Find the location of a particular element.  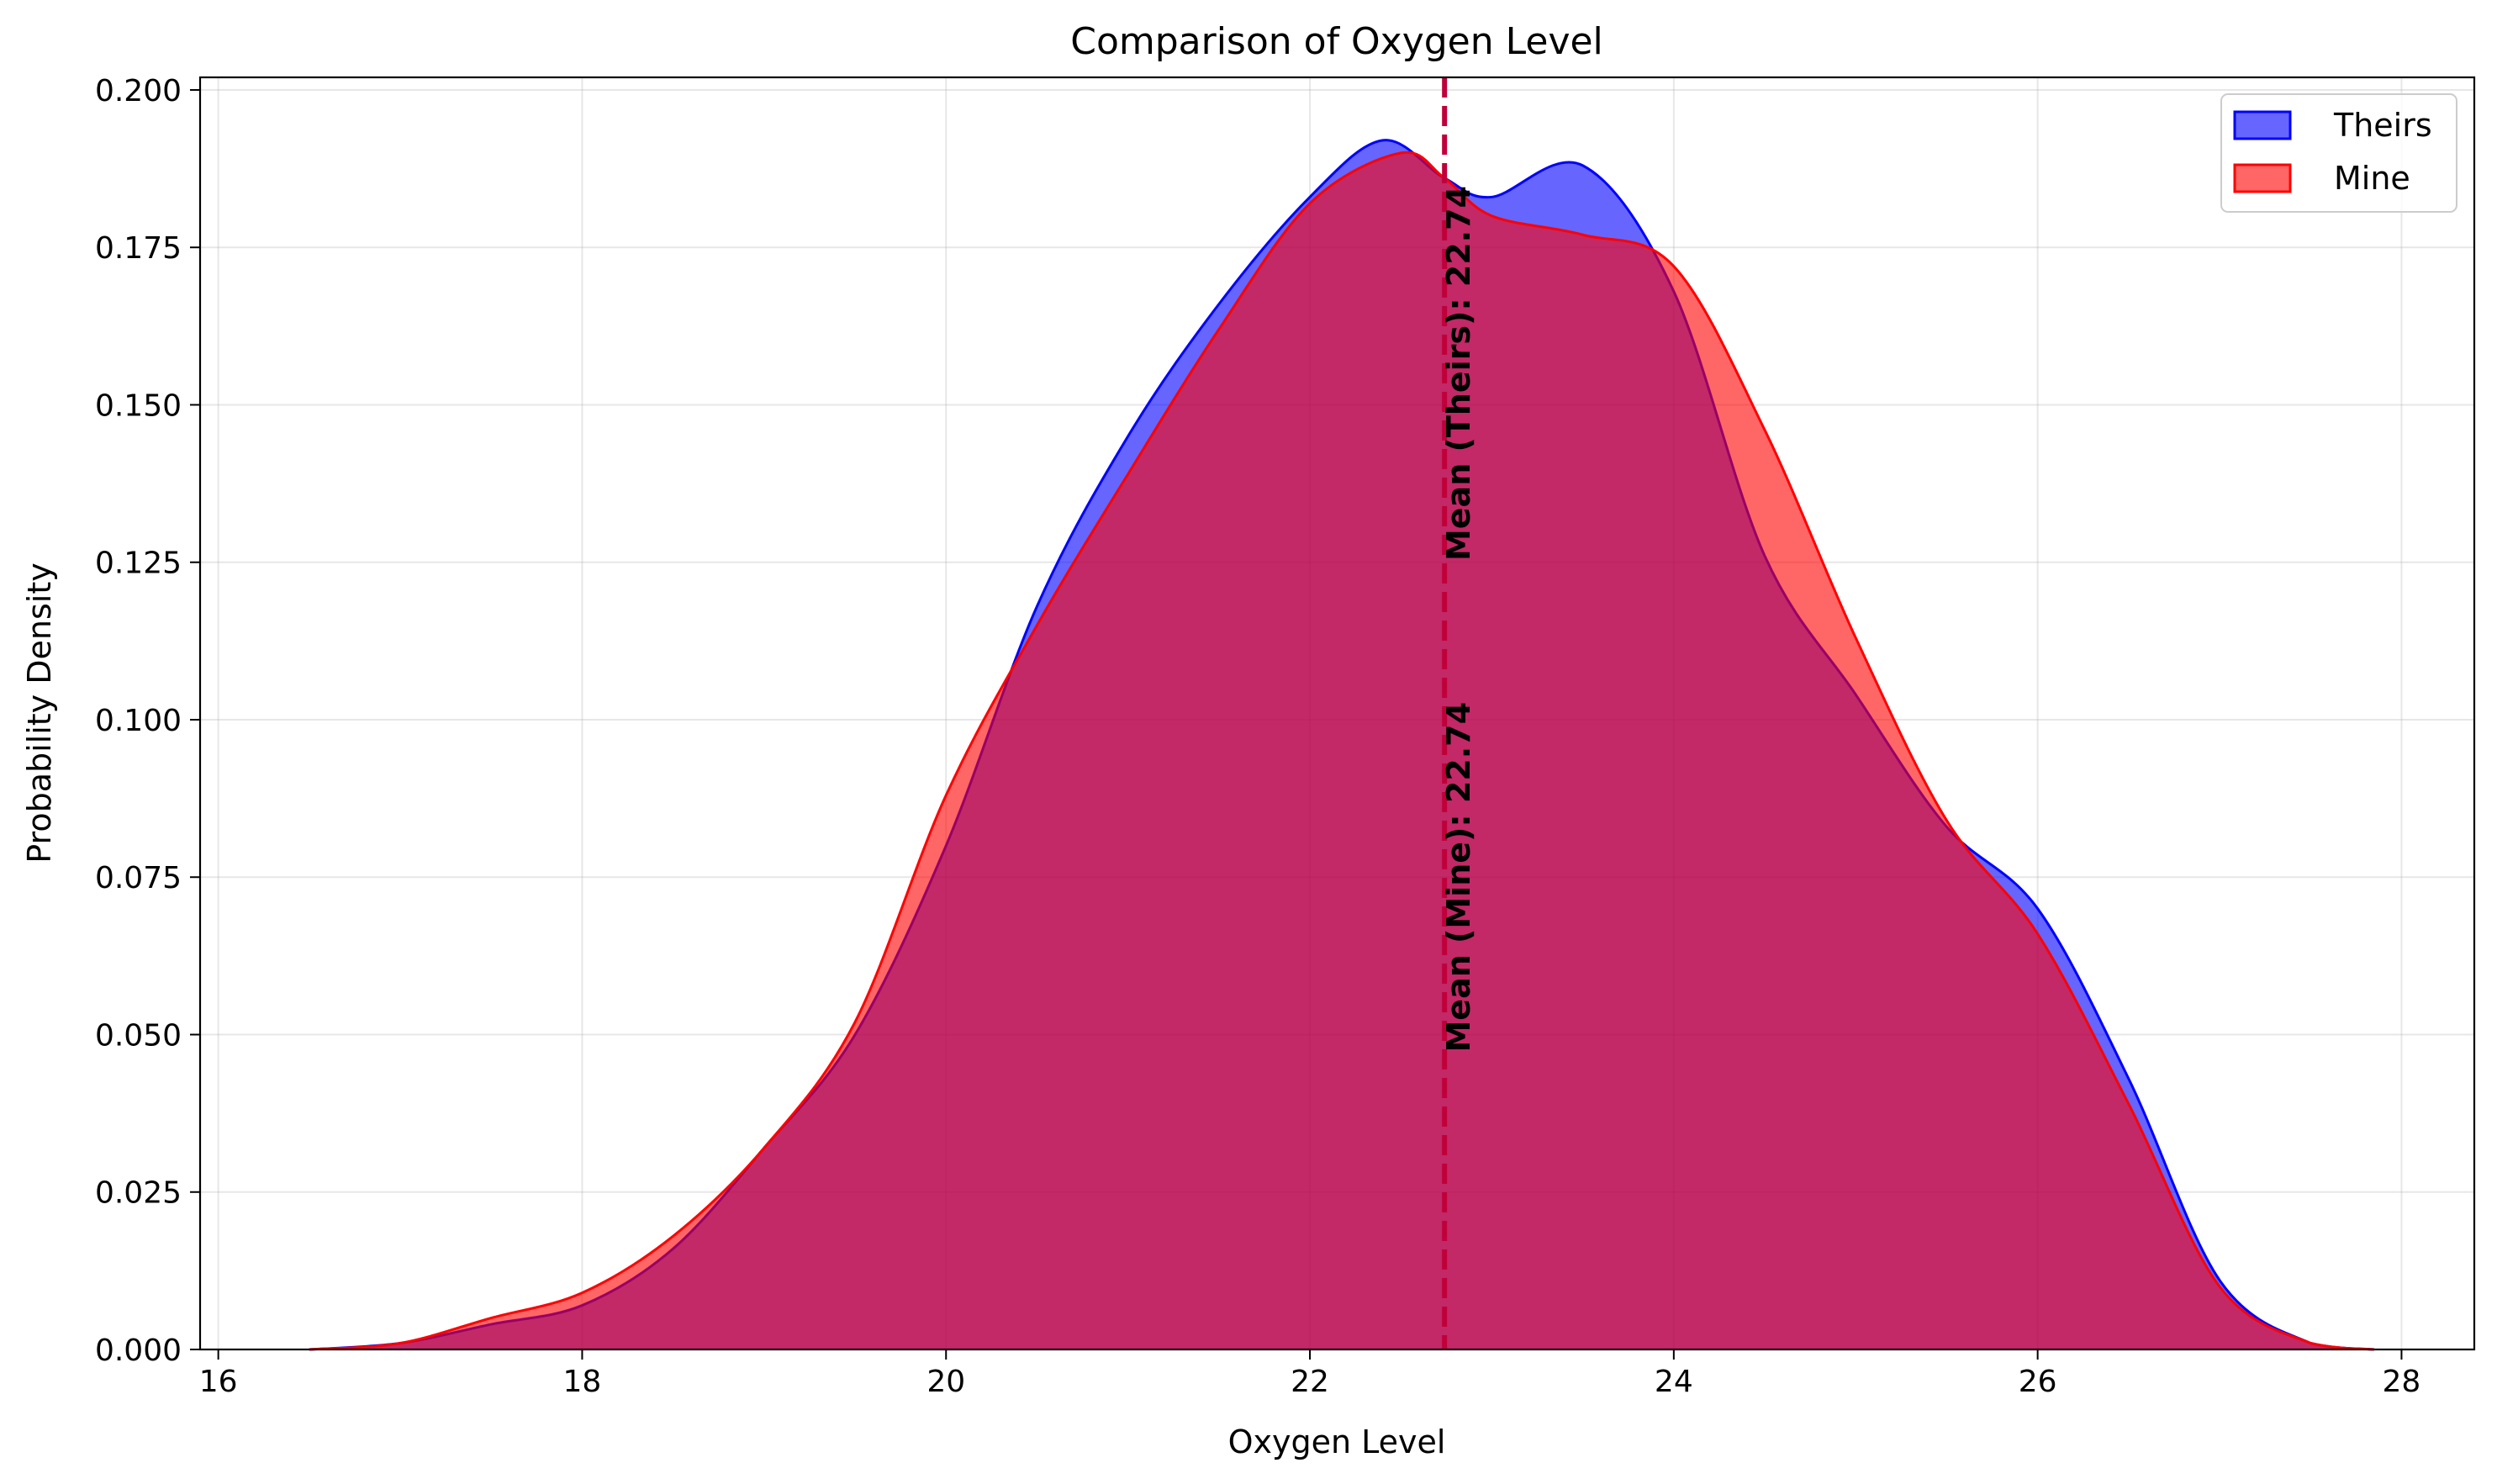

y-tick-label: 0.075 is located at coordinates (138, 878).